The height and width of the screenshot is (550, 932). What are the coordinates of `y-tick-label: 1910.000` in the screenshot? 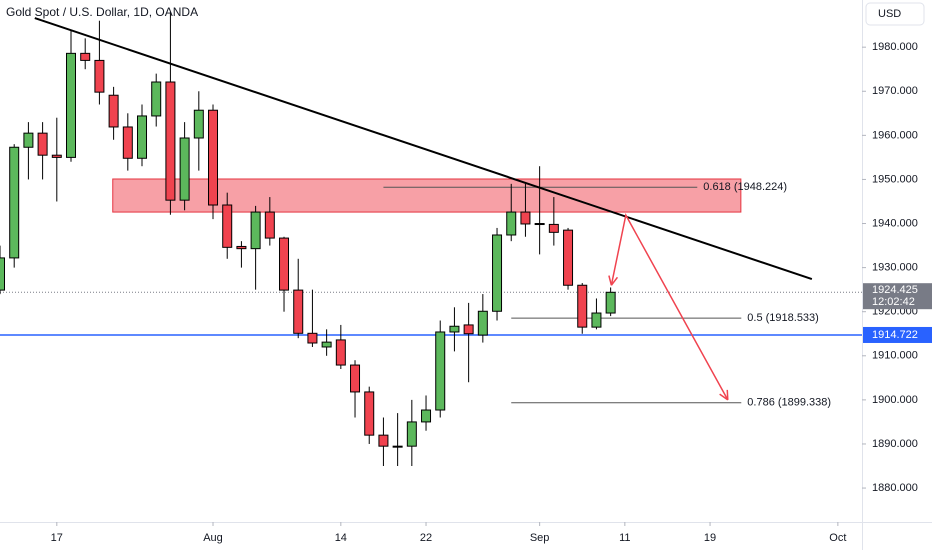 It's located at (895, 356).